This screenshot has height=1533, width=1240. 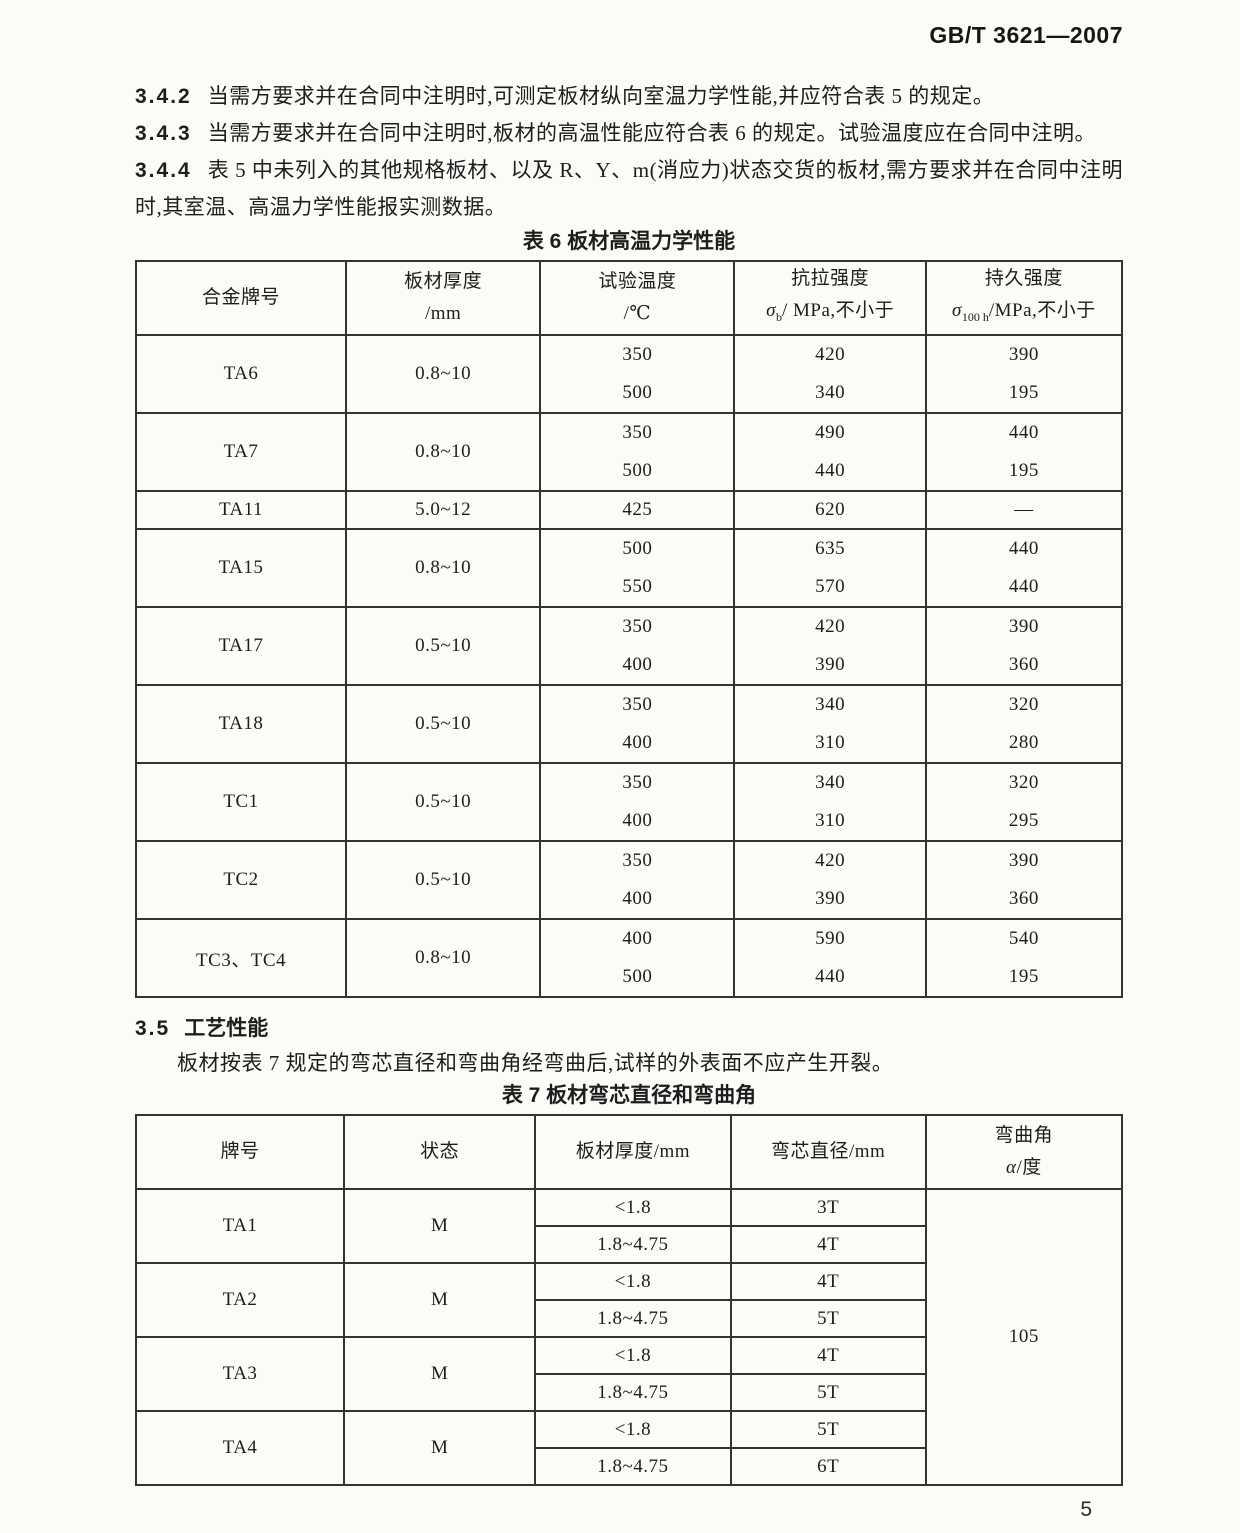 What do you see at coordinates (633, 1151) in the screenshot?
I see `col-header-label: 板材厚度/mm` at bounding box center [633, 1151].